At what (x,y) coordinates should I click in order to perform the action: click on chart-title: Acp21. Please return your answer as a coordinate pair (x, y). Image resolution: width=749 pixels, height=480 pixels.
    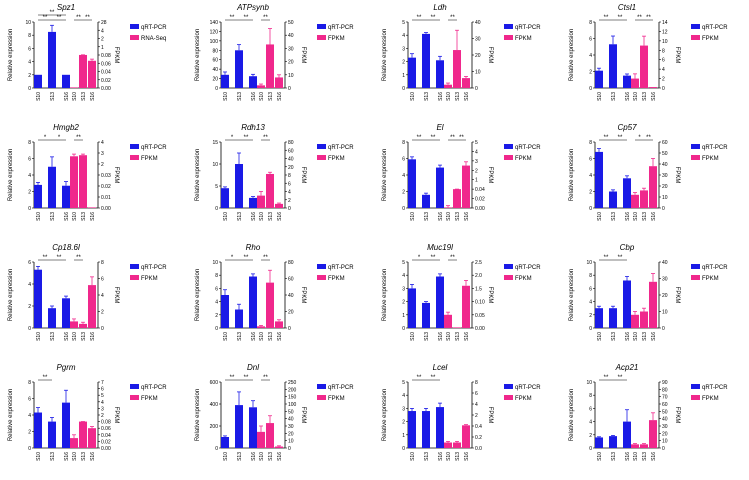
    Looking at the image, I should click on (627, 367).